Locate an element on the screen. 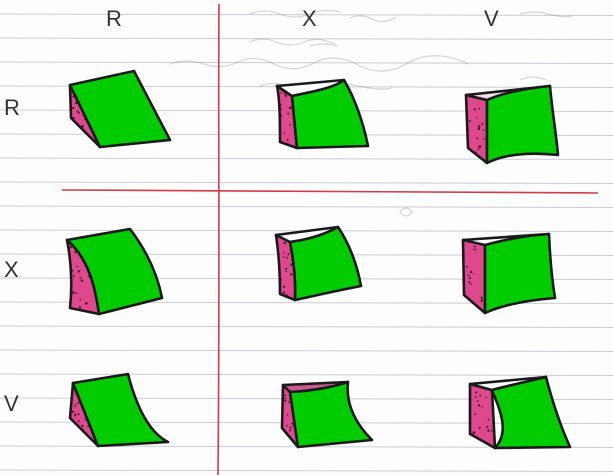 The image size is (613, 475). shape-xx-face is located at coordinates (325, 263).